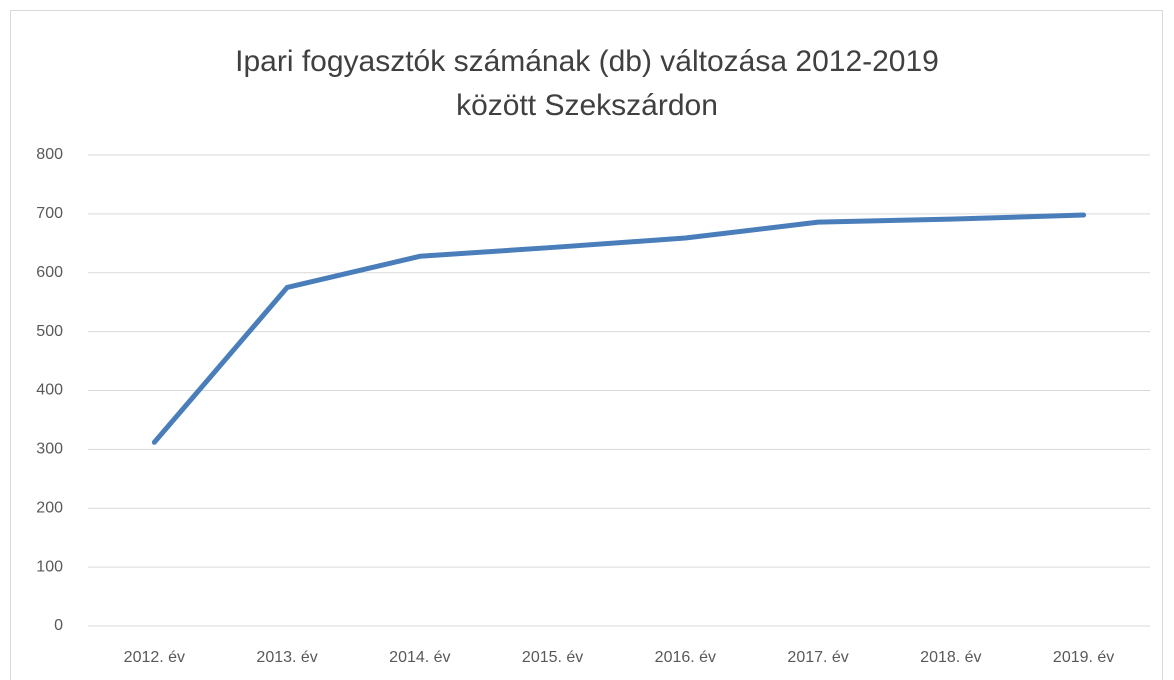  What do you see at coordinates (552, 657) in the screenshot?
I see `x-tick-label: 2015. év` at bounding box center [552, 657].